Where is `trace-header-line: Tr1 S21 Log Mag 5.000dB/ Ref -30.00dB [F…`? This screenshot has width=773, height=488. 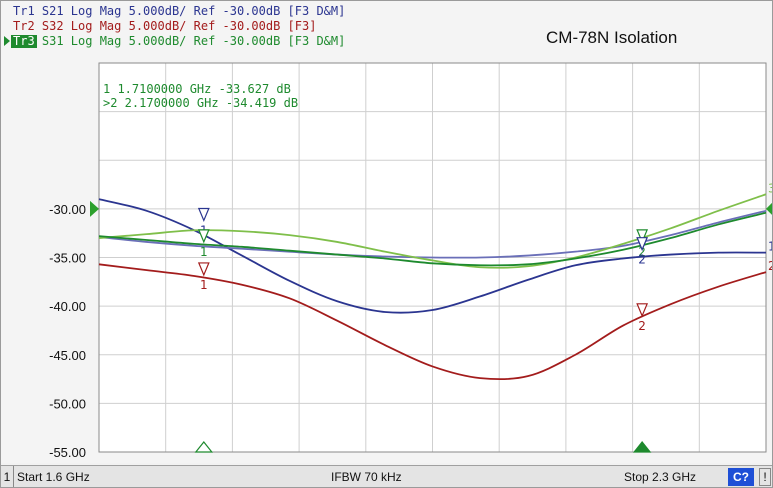
trace-header-line: Tr1 S21 Log Mag 5.000dB/ Ref -30.00dB [F… is located at coordinates (179, 11).